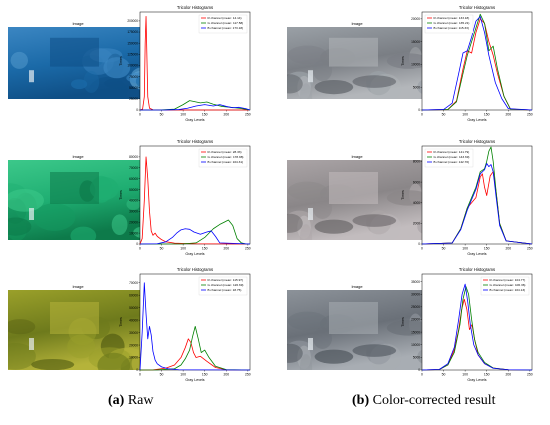 Image resolution: width=550 pixels, height=425 pixels. I want to click on legend-entry: G channel (mean: 178.98), so click(226, 157).